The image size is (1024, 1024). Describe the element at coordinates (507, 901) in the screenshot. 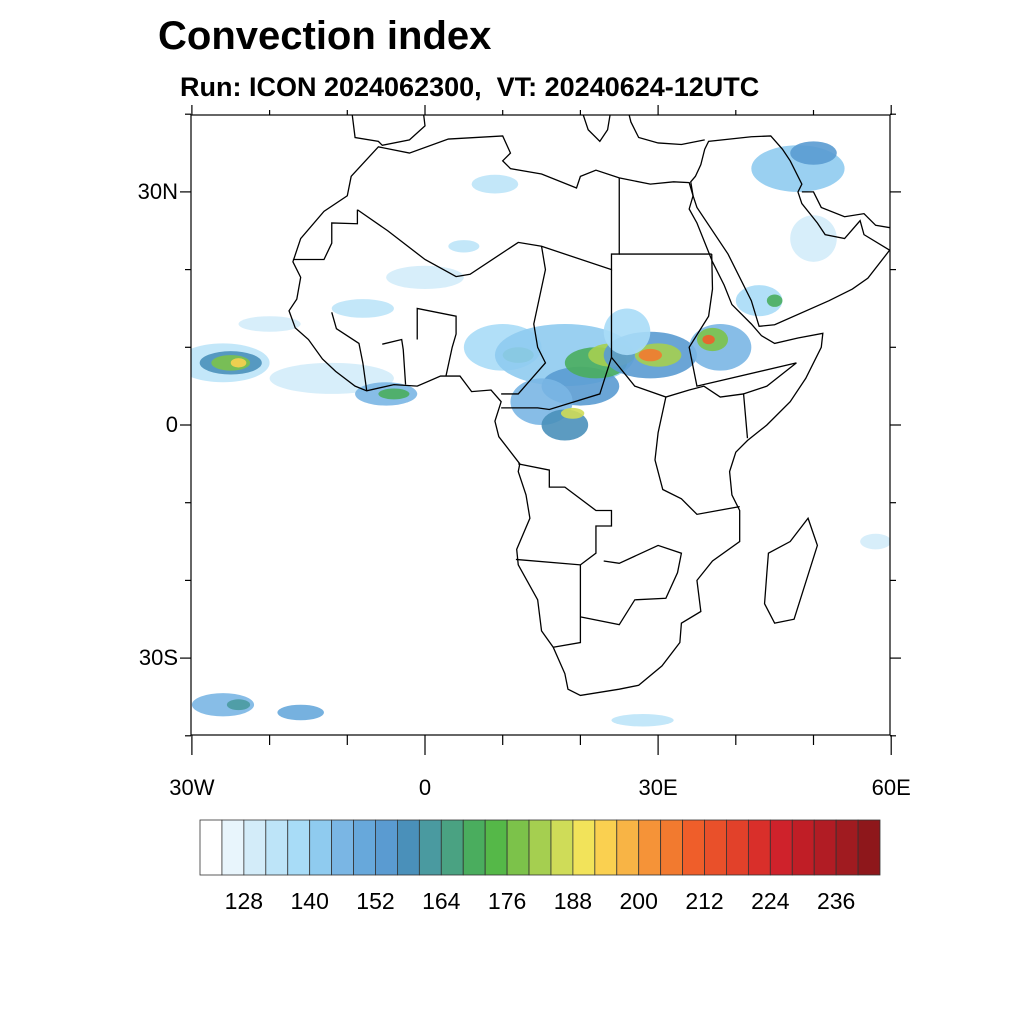

I see `colorbar-label: 176` at that location.